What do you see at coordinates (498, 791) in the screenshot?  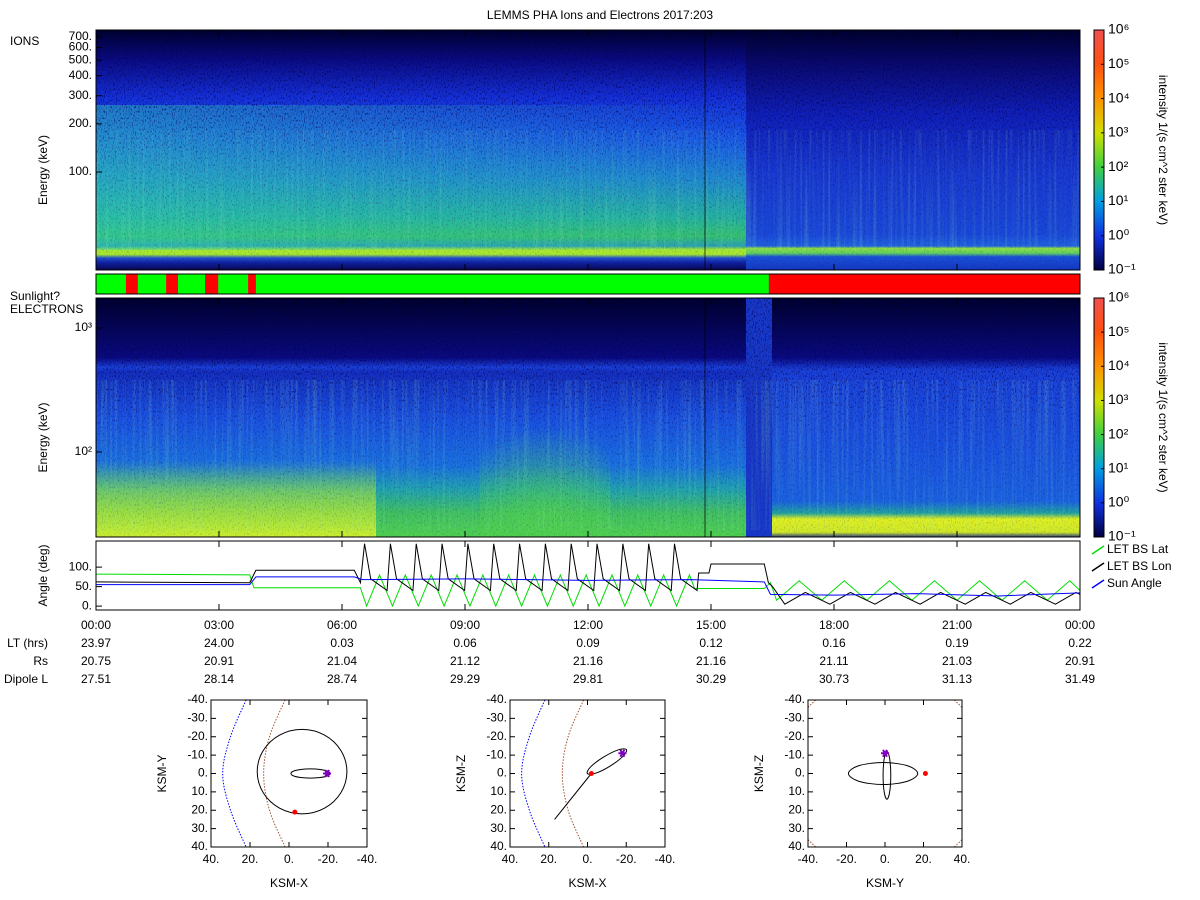 I see `y-tick-label: 10.` at bounding box center [498, 791].